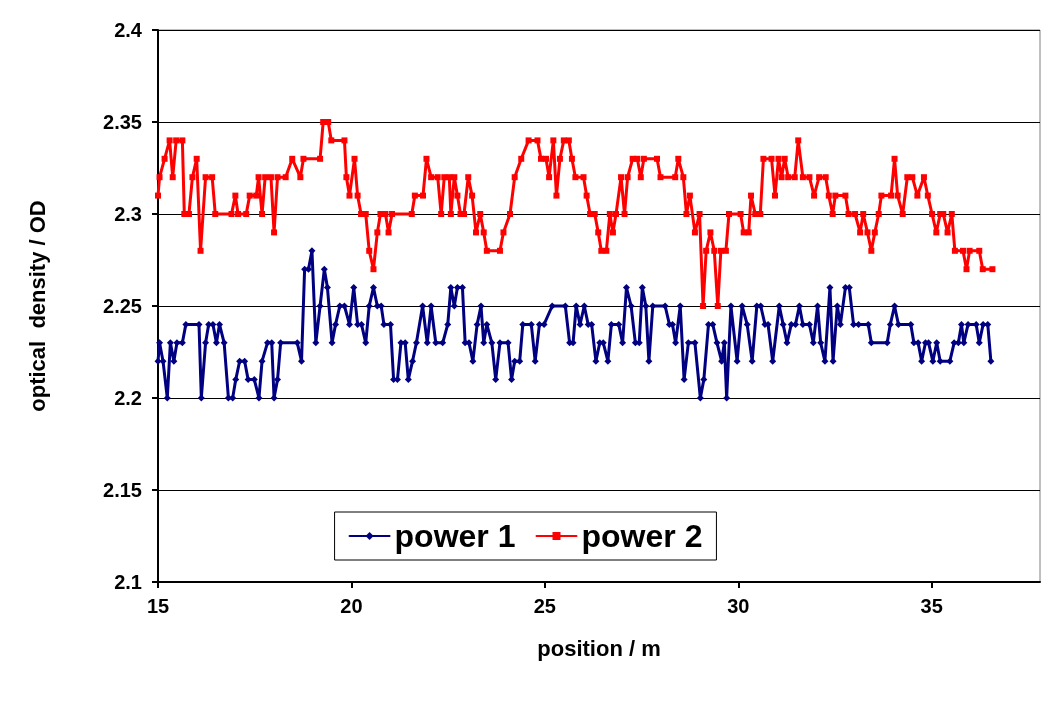 The image size is (1051, 708). What do you see at coordinates (122, 306) in the screenshot?
I see `y-tick-label: 2.25` at bounding box center [122, 306].